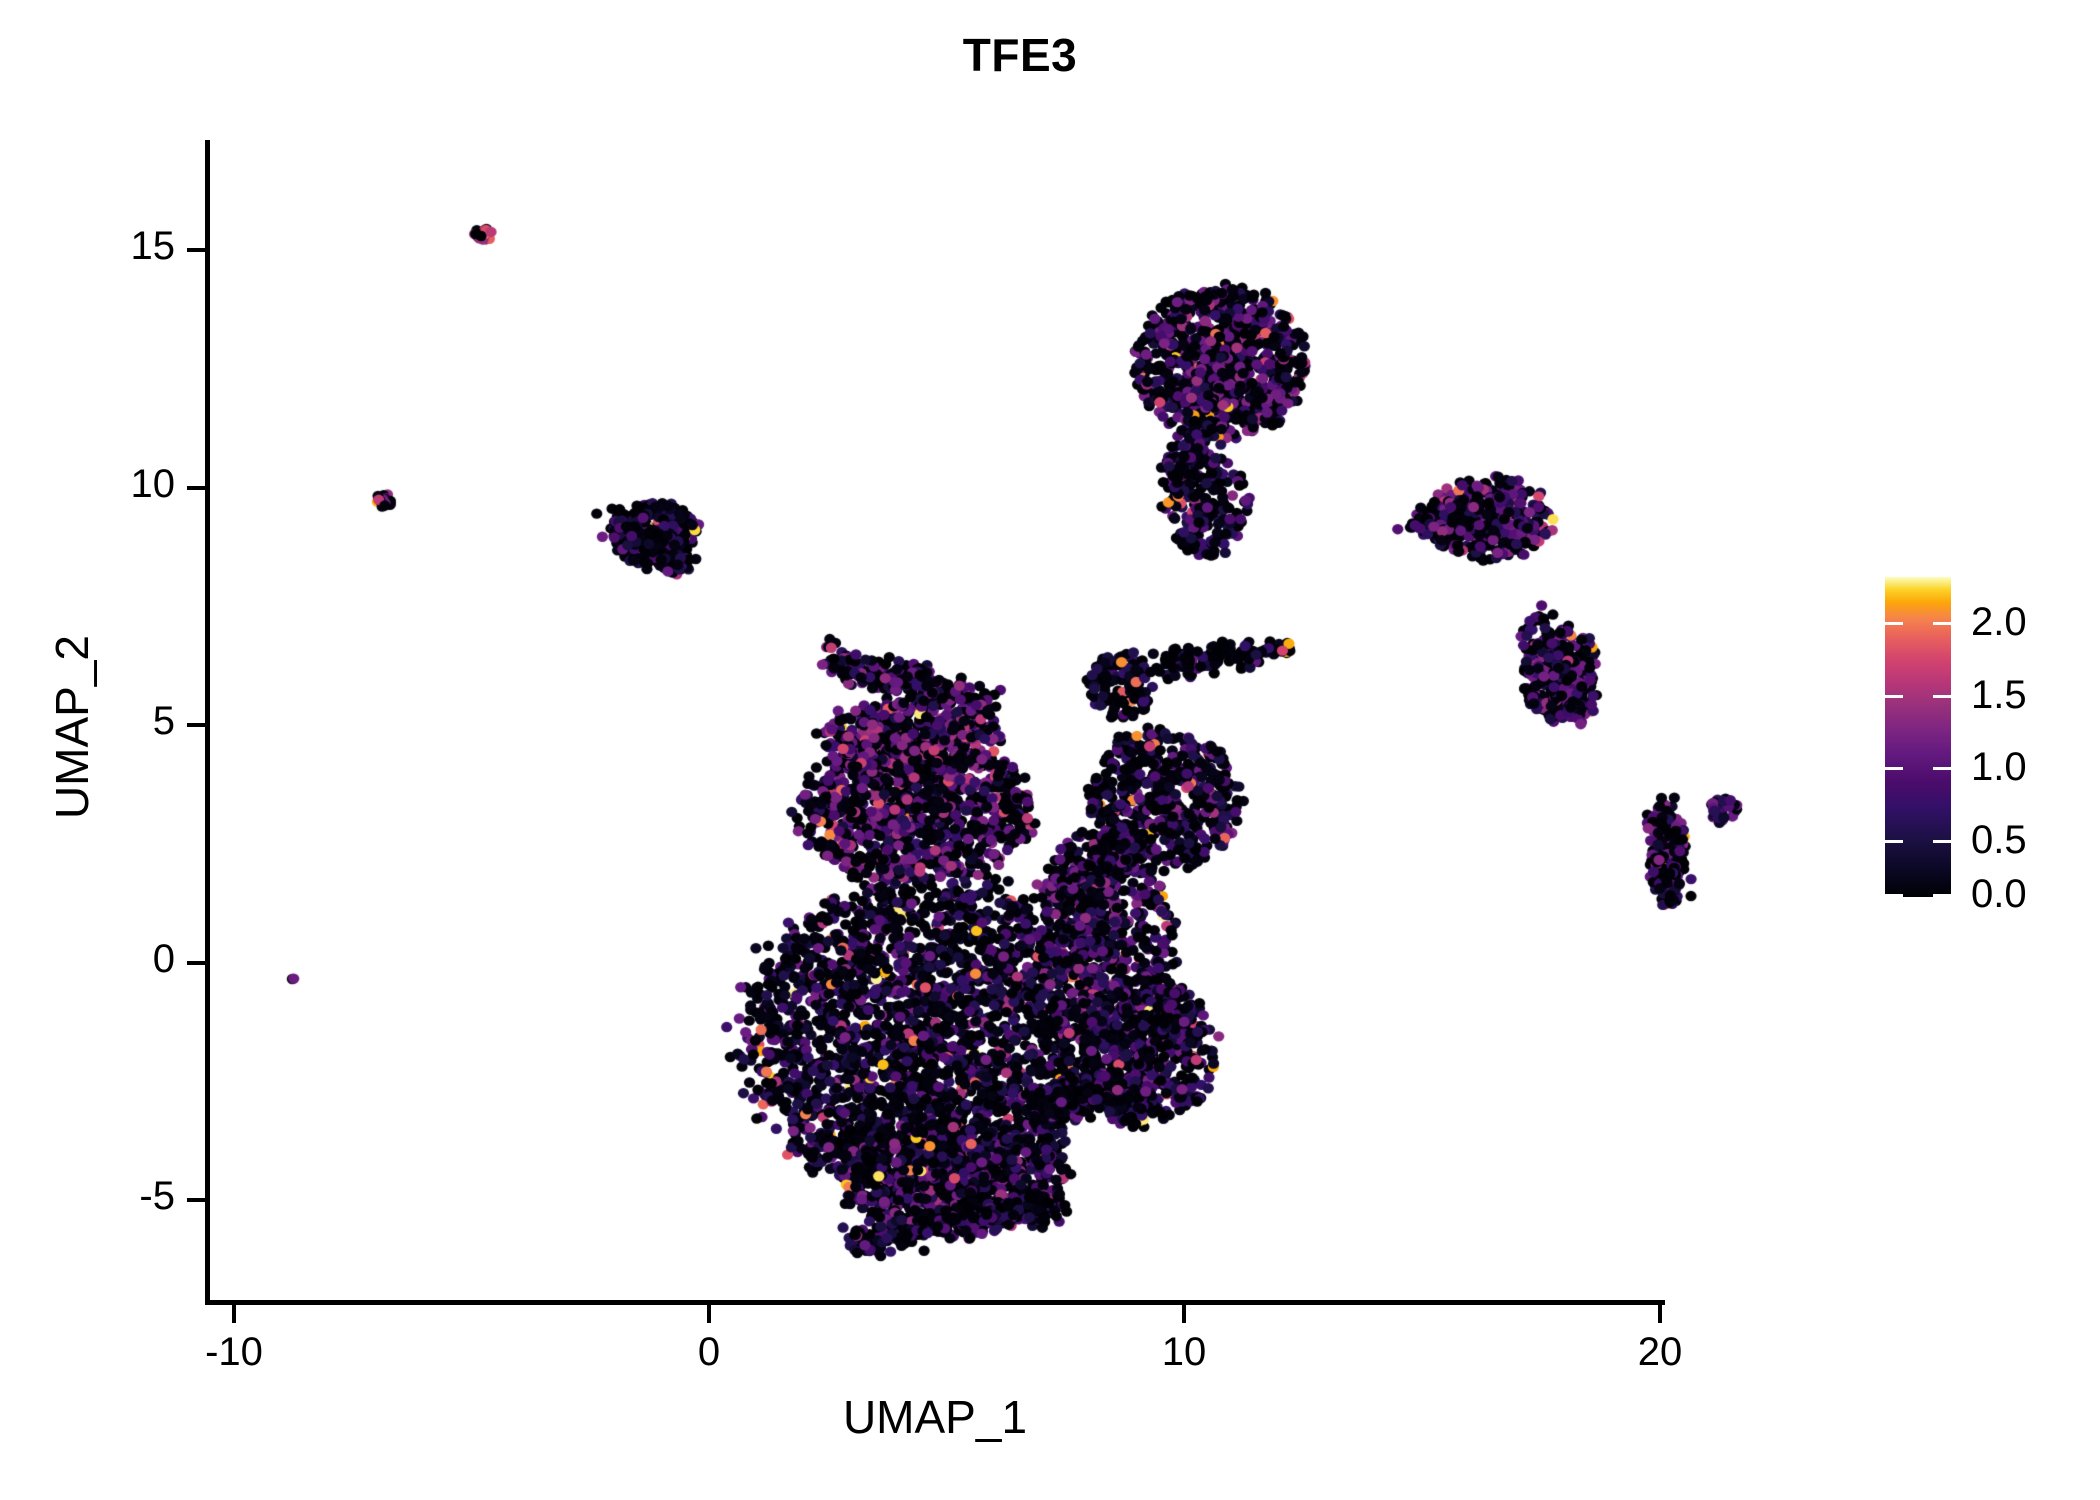 This screenshot has height=1500, width=2100. I want to click on colorbar-gradient, so click(1918, 737).